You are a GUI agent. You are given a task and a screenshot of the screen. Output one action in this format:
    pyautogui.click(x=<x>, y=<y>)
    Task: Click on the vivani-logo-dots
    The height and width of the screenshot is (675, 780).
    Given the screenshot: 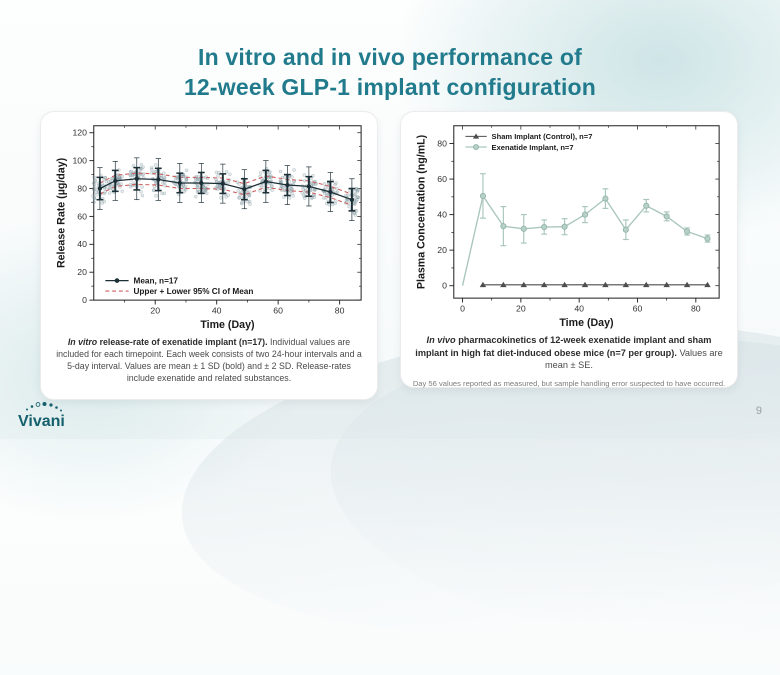 What is the action you would take?
    pyautogui.click(x=44, y=407)
    